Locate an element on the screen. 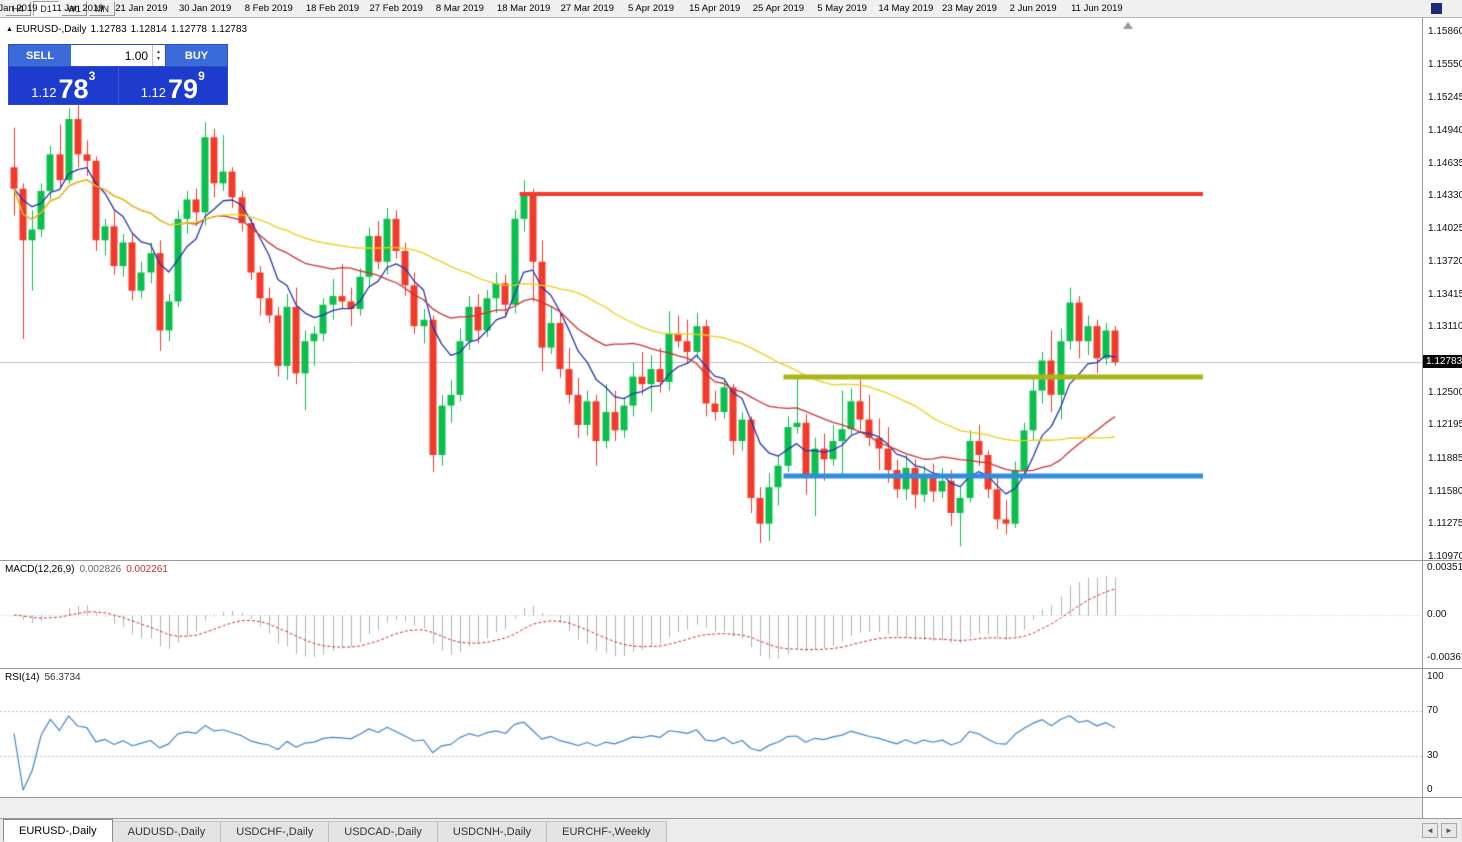 The width and height of the screenshot is (1462, 842). buy-price-big: 79 is located at coordinates (183, 89).